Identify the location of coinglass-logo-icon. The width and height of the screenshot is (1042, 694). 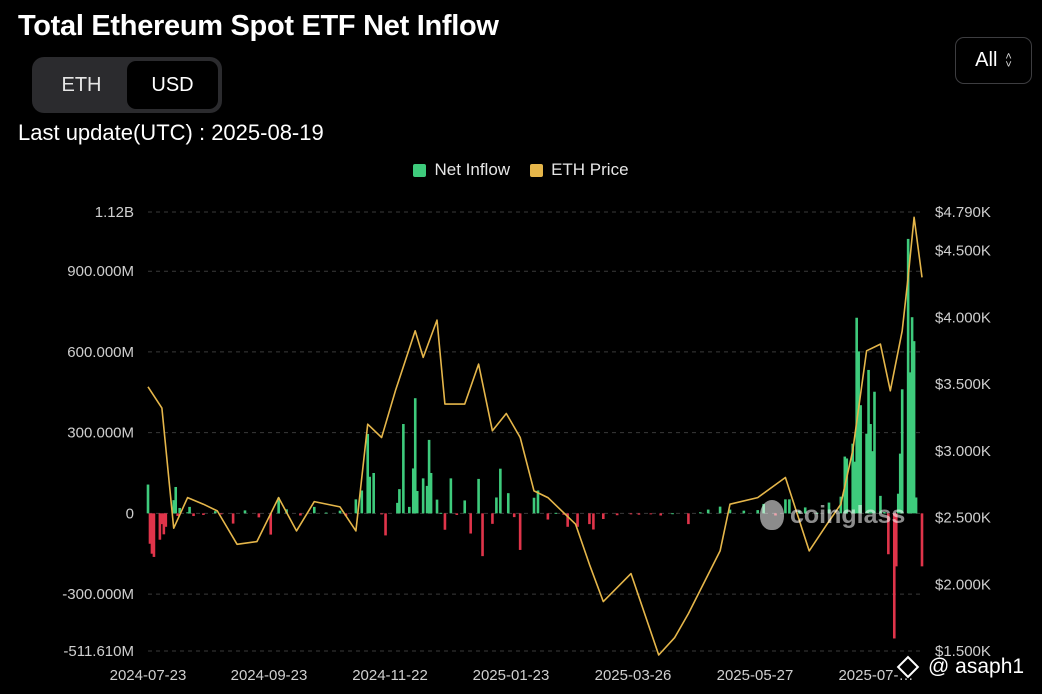
(772, 515).